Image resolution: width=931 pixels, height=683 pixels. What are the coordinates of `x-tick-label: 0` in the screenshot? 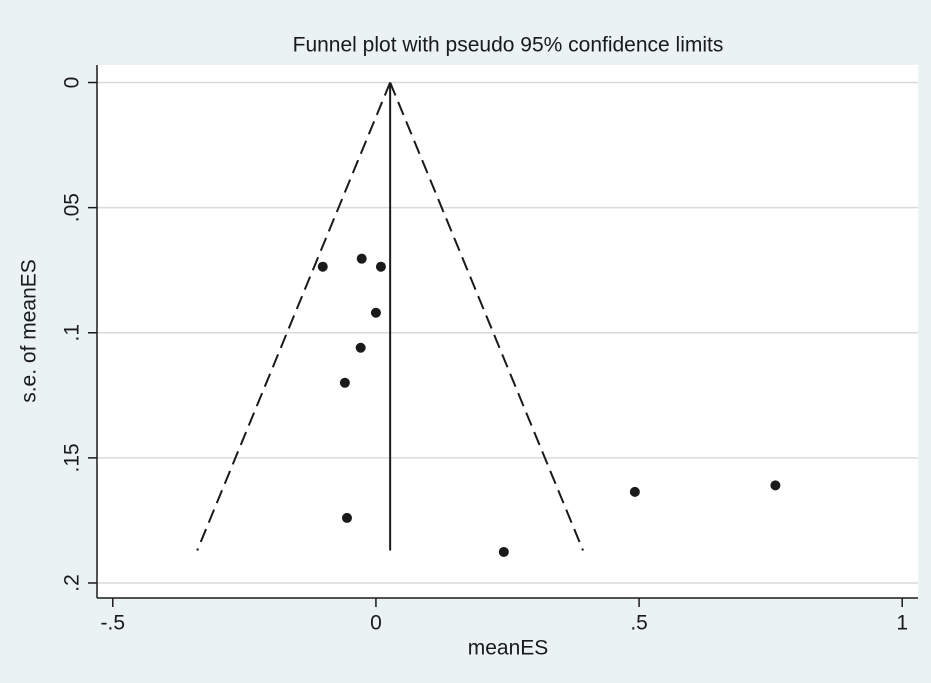 It's located at (376, 623).